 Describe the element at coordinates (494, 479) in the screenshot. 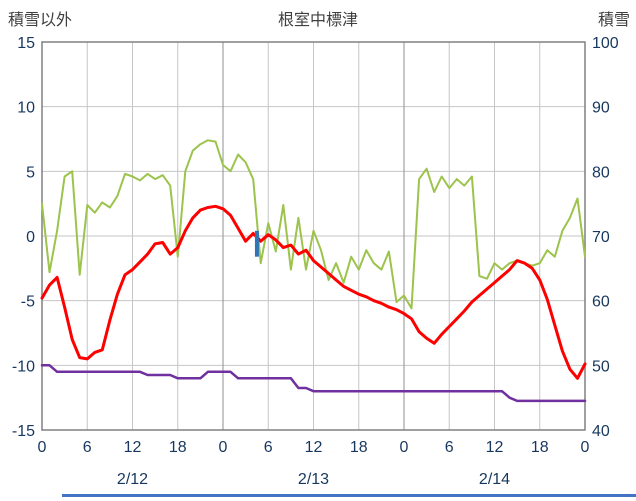

I see `svg-text: 2/14` at that location.